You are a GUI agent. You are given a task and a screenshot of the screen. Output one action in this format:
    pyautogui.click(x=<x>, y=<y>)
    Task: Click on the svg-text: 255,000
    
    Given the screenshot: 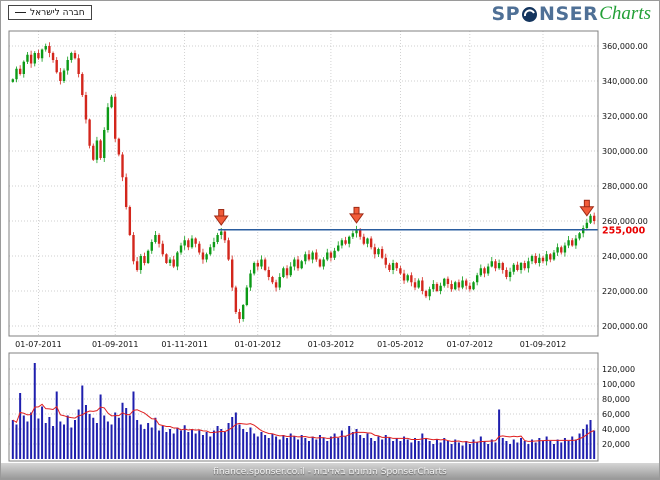 What is the action you would take?
    pyautogui.click(x=624, y=230)
    